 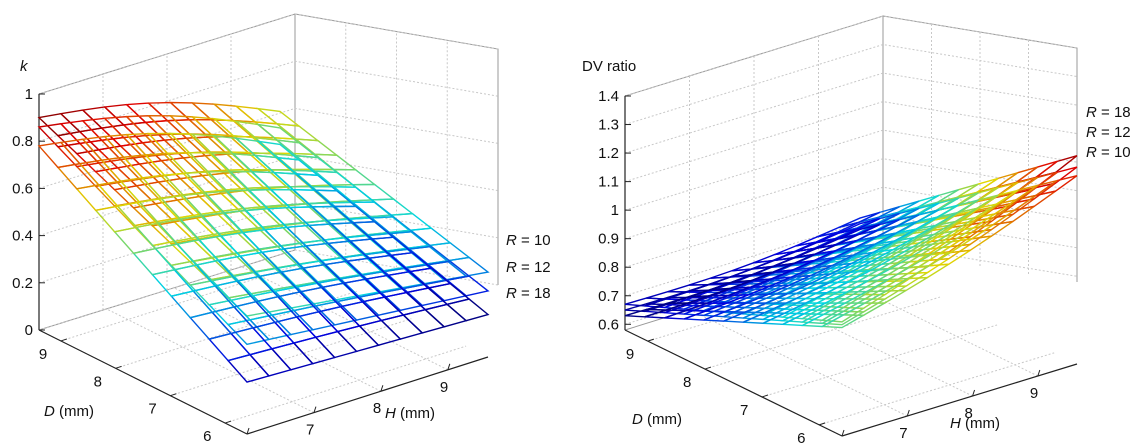 I want to click on z-tick-label: 1.1, so click(x=608, y=182).